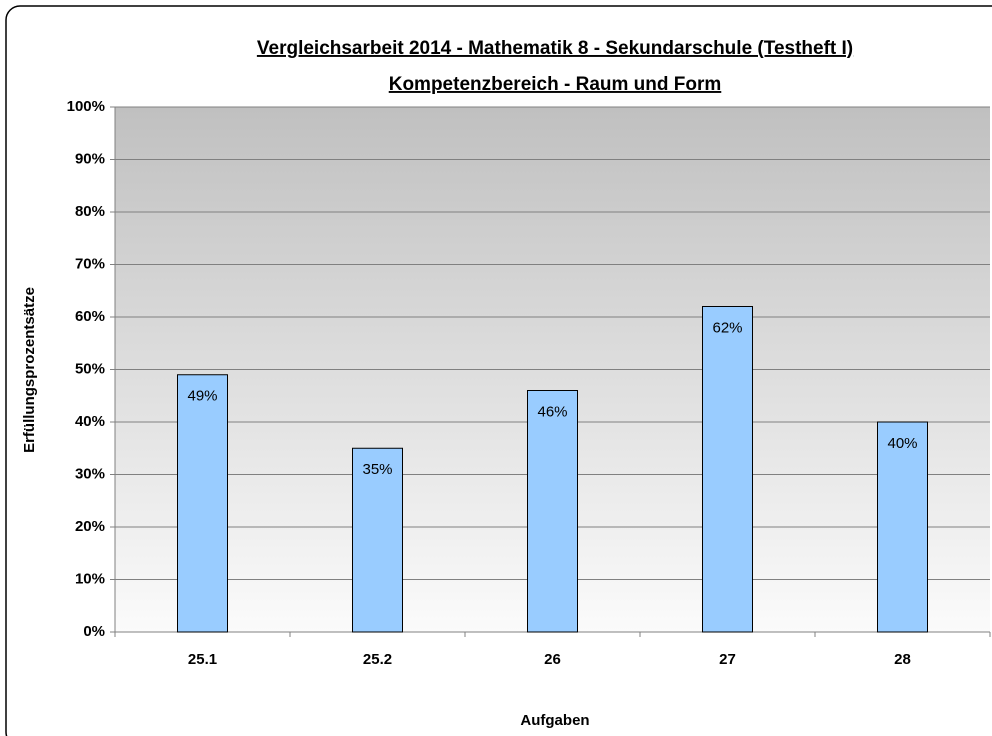  Describe the element at coordinates (86, 106) in the screenshot. I see `y-tick-label: 100%` at that location.